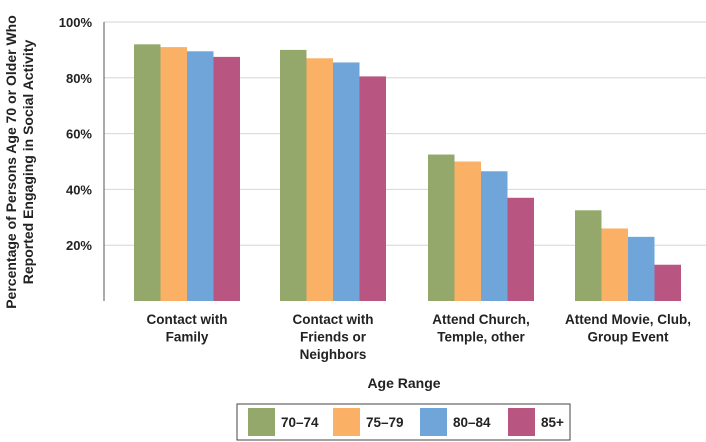 The width and height of the screenshot is (706, 442). I want to click on legend-label: 85+, so click(552, 422).